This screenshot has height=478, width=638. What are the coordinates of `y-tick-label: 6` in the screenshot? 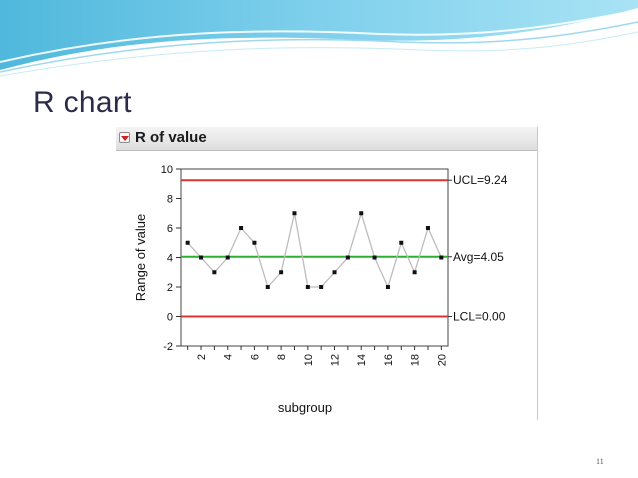 It's located at (170, 229).